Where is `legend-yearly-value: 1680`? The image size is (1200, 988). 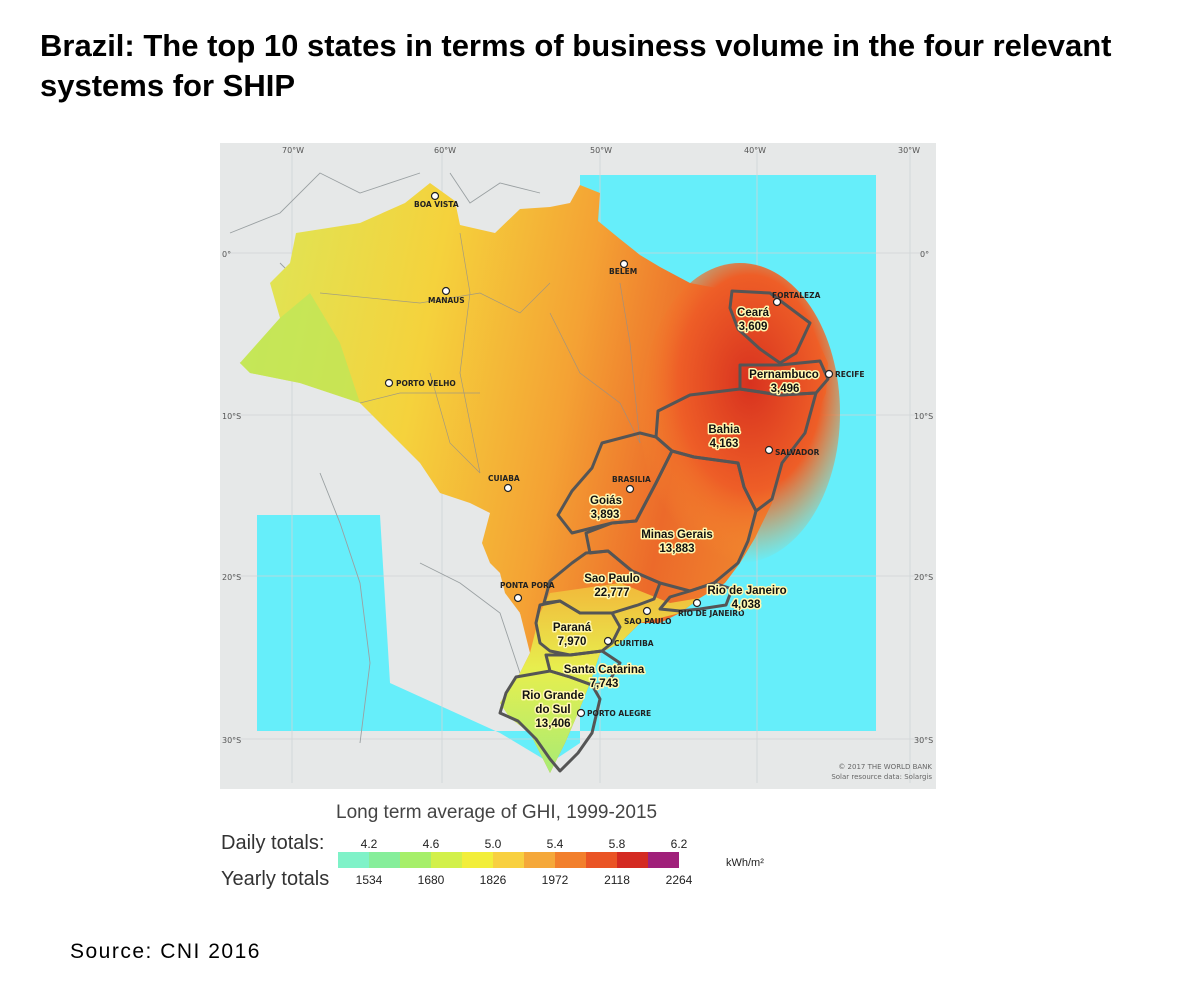 legend-yearly-value: 1680 is located at coordinates (431, 880).